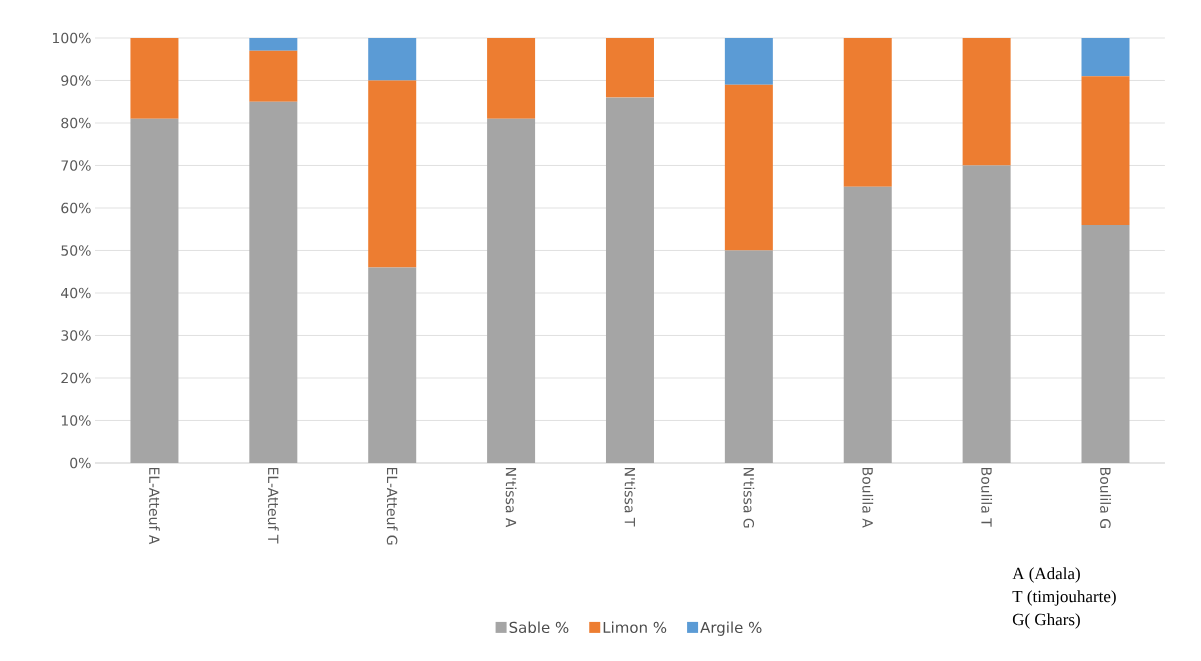 The height and width of the screenshot is (661, 1201). I want to click on x-tick-label: N'tissa G, so click(749, 497).